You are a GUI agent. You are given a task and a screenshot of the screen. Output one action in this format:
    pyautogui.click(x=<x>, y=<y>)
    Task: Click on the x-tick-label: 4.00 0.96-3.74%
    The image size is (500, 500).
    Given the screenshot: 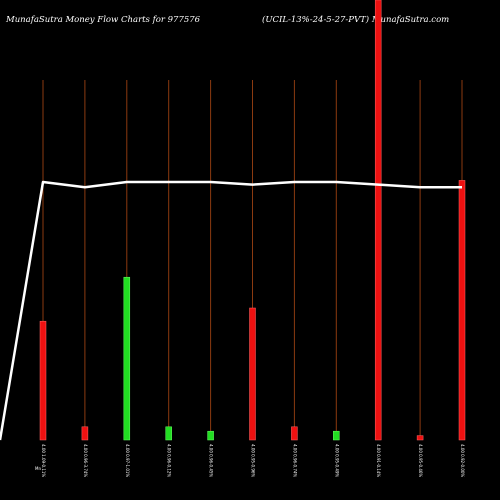 What is the action you would take?
    pyautogui.click(x=85, y=460)
    